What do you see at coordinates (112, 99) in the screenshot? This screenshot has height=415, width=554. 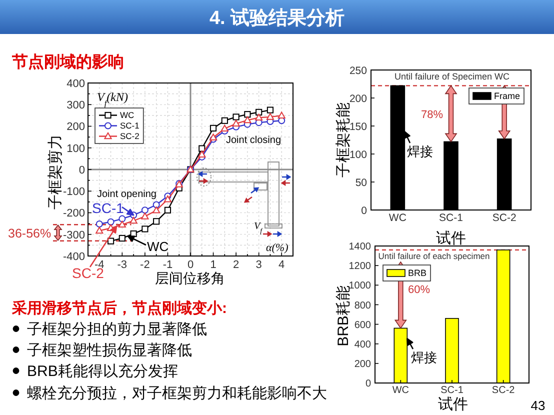 I see `annotation: V$_{f}$(kN)` at bounding box center [112, 99].